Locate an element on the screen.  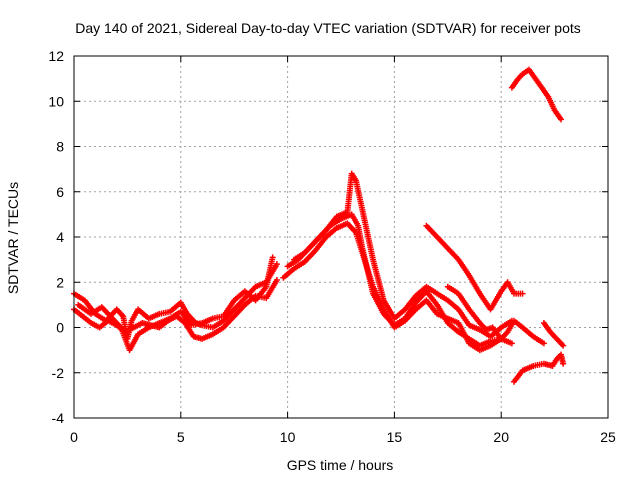
y-tick-label: 10 is located at coordinates (56, 101).